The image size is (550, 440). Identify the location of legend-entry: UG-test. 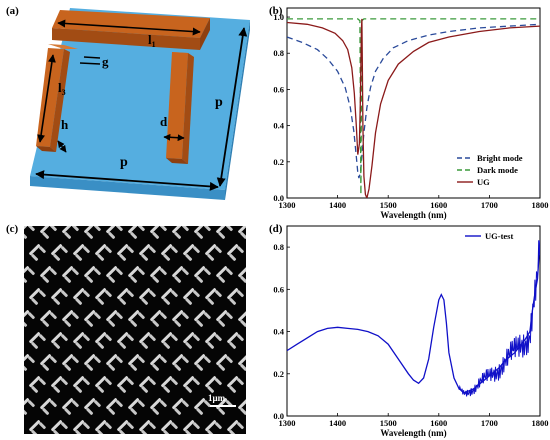
(499, 236).